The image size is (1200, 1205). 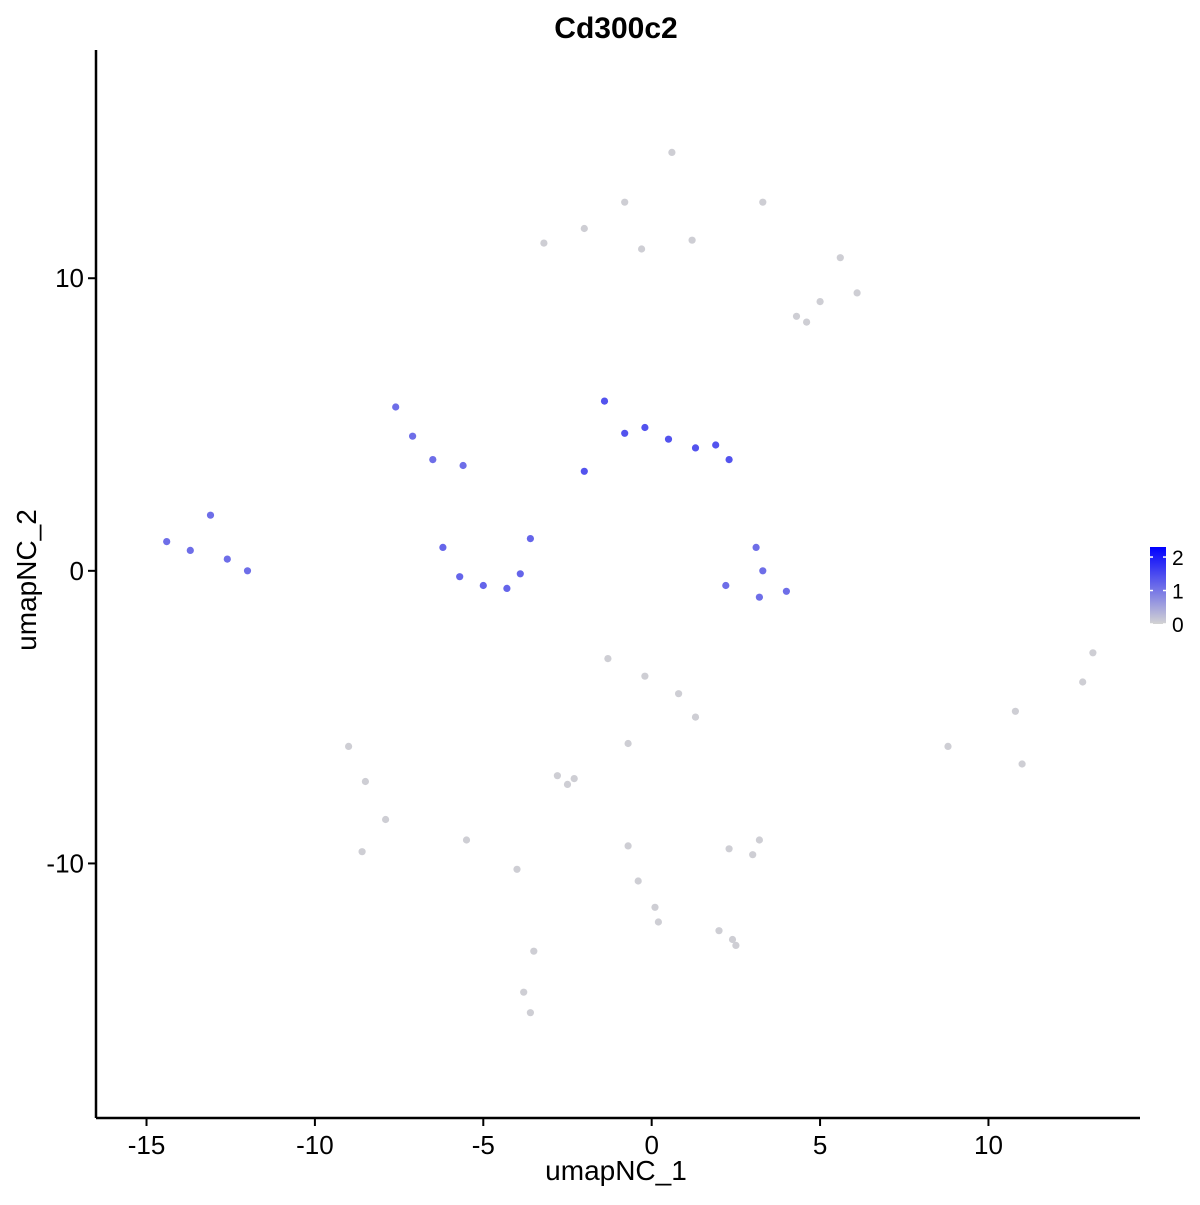 I want to click on x-tick-label: -5, so click(x=483, y=1145).